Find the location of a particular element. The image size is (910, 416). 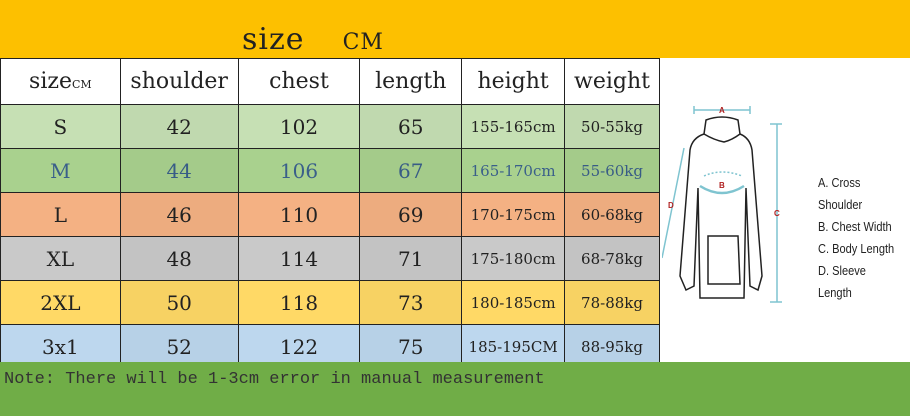

label-a: A is located at coordinates (722, 110).